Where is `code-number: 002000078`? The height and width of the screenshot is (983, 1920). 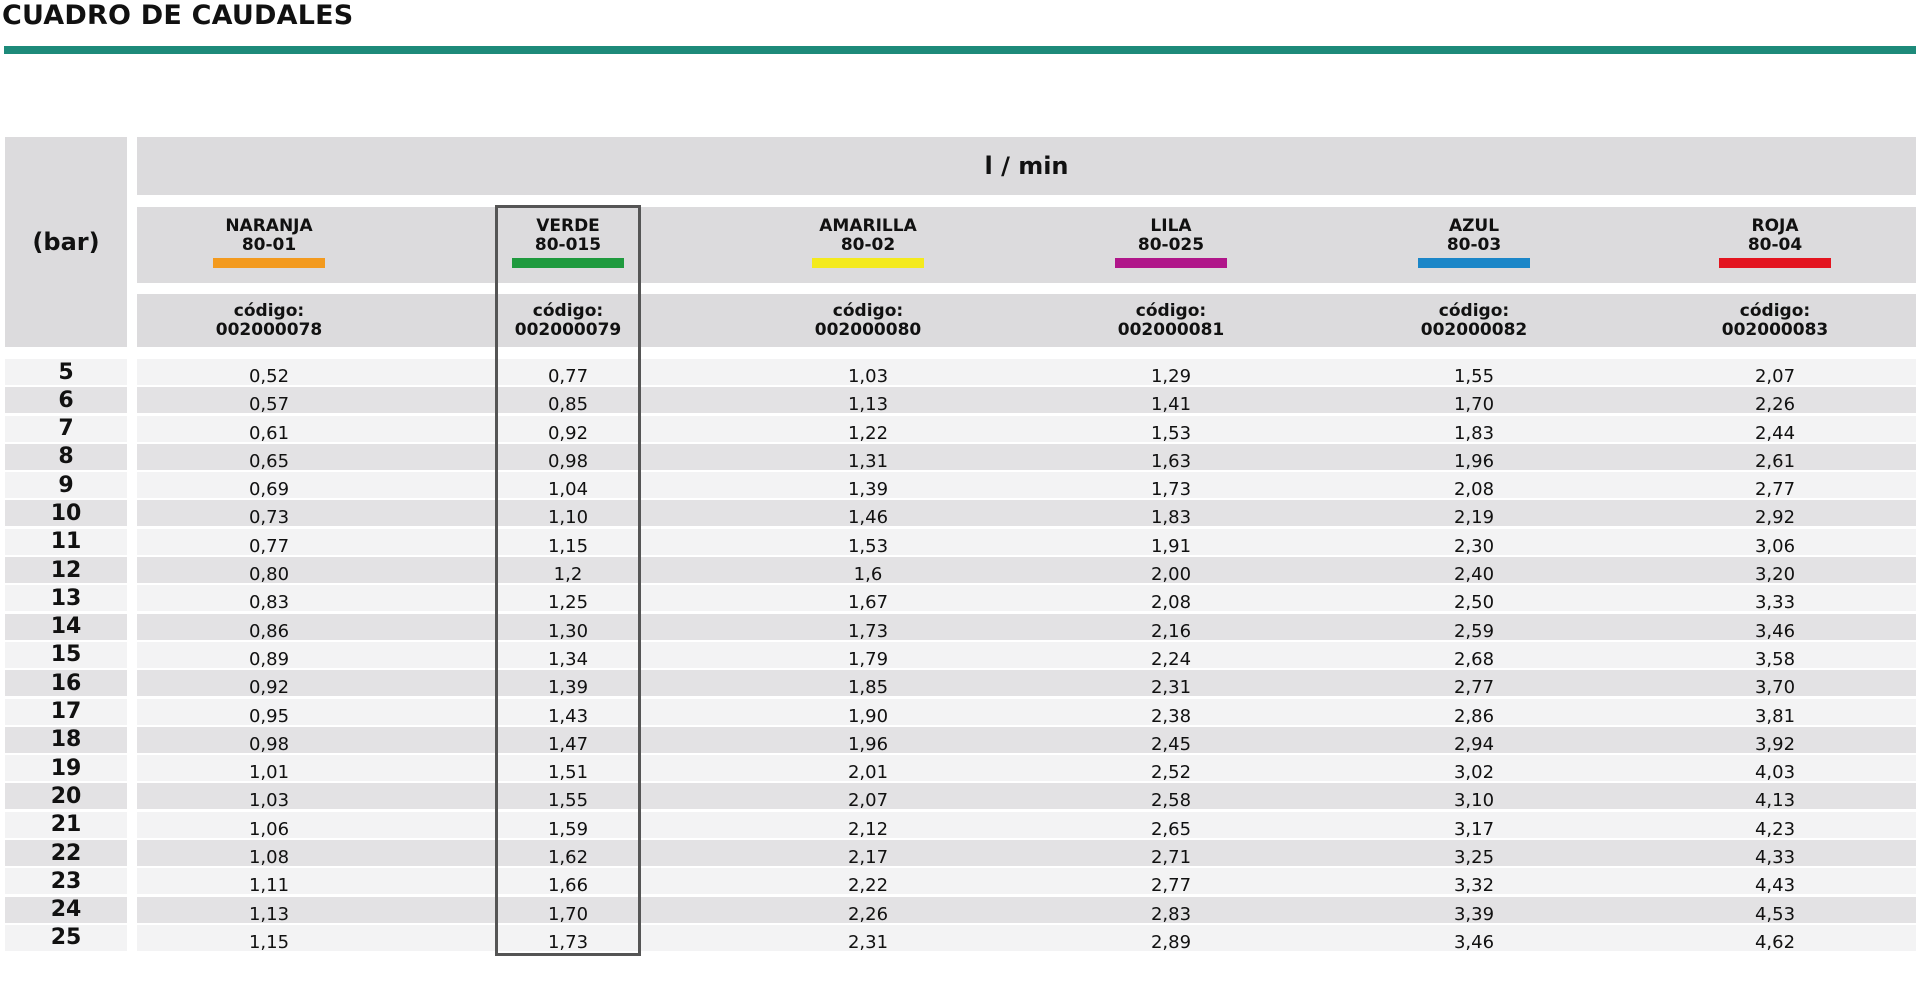 code-number: 002000078 is located at coordinates (269, 330).